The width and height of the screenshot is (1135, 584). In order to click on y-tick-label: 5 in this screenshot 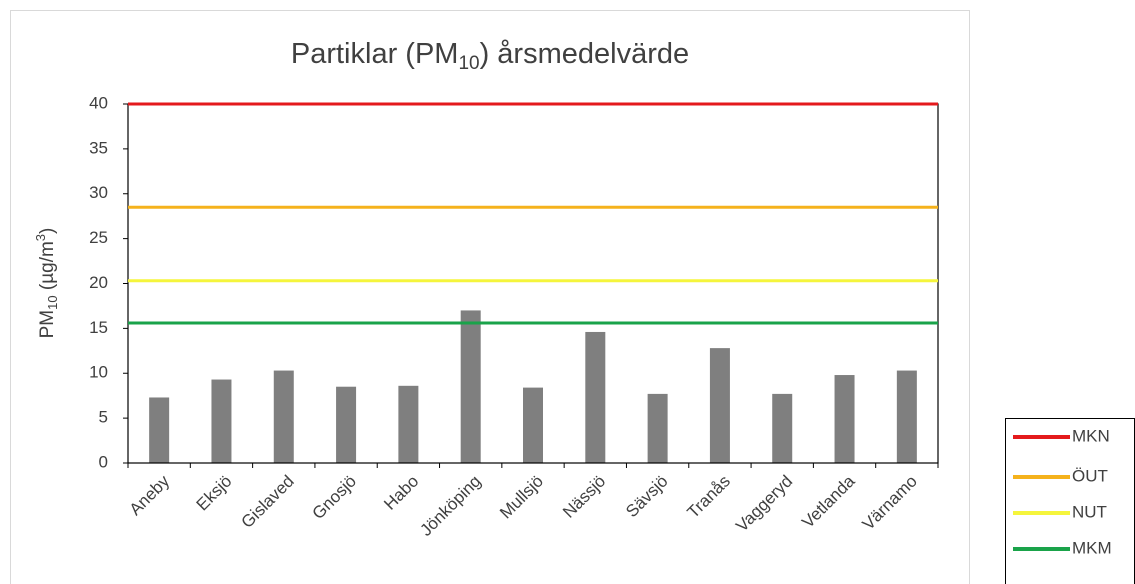, I will do `click(103, 417)`.